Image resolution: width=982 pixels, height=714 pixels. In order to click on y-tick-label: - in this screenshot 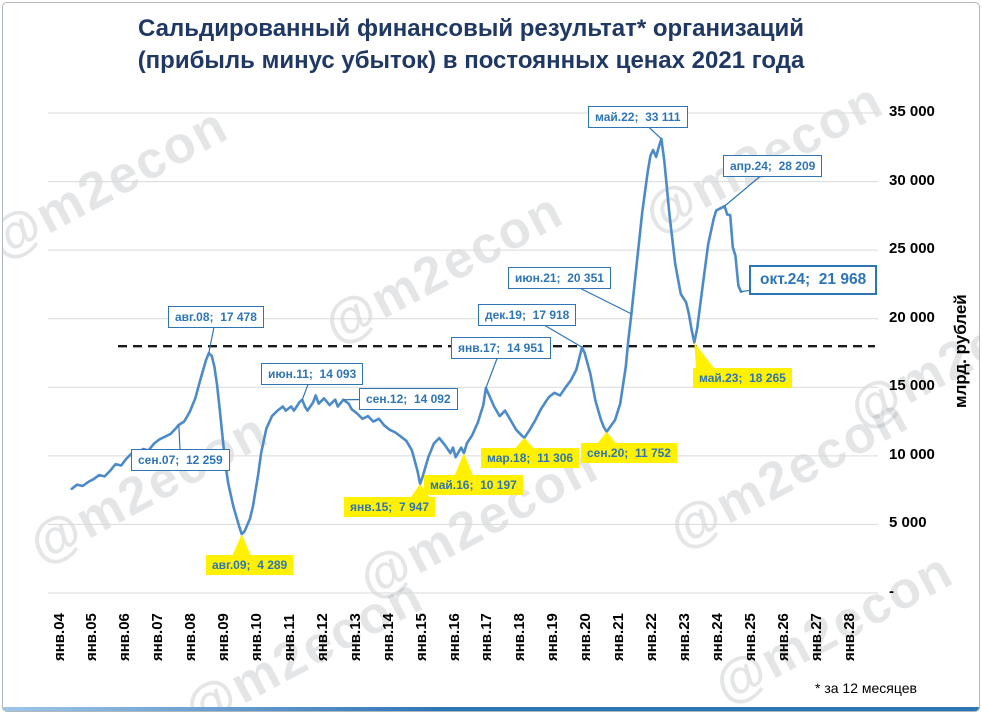, I will do `click(891, 591)`.